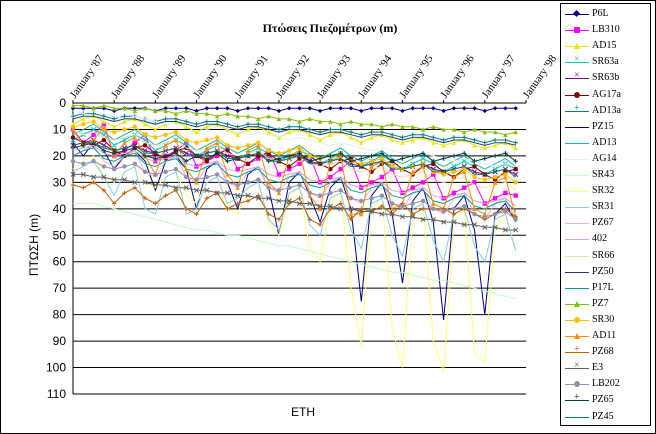 Image resolution: width=656 pixels, height=434 pixels. Describe the element at coordinates (60, 315) in the screenshot. I see `y-tick-label: 80` at that location.